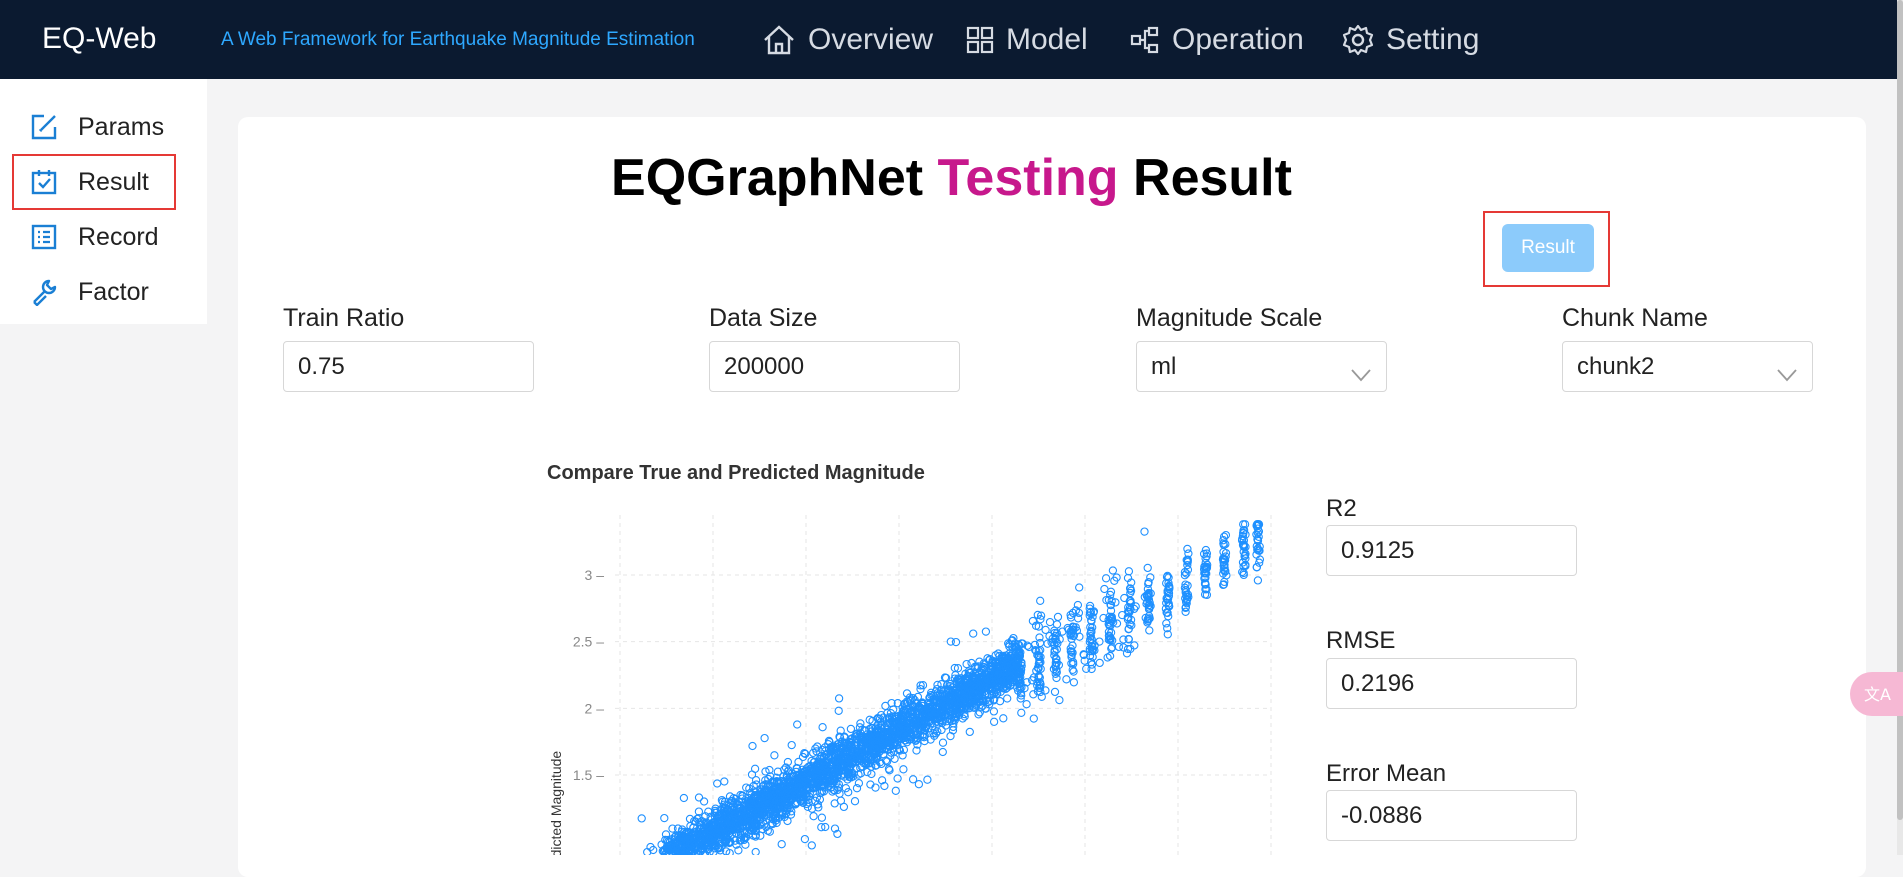  Describe the element at coordinates (94, 292) in the screenshot. I see `sidebar-item-factor: Factor` at that location.